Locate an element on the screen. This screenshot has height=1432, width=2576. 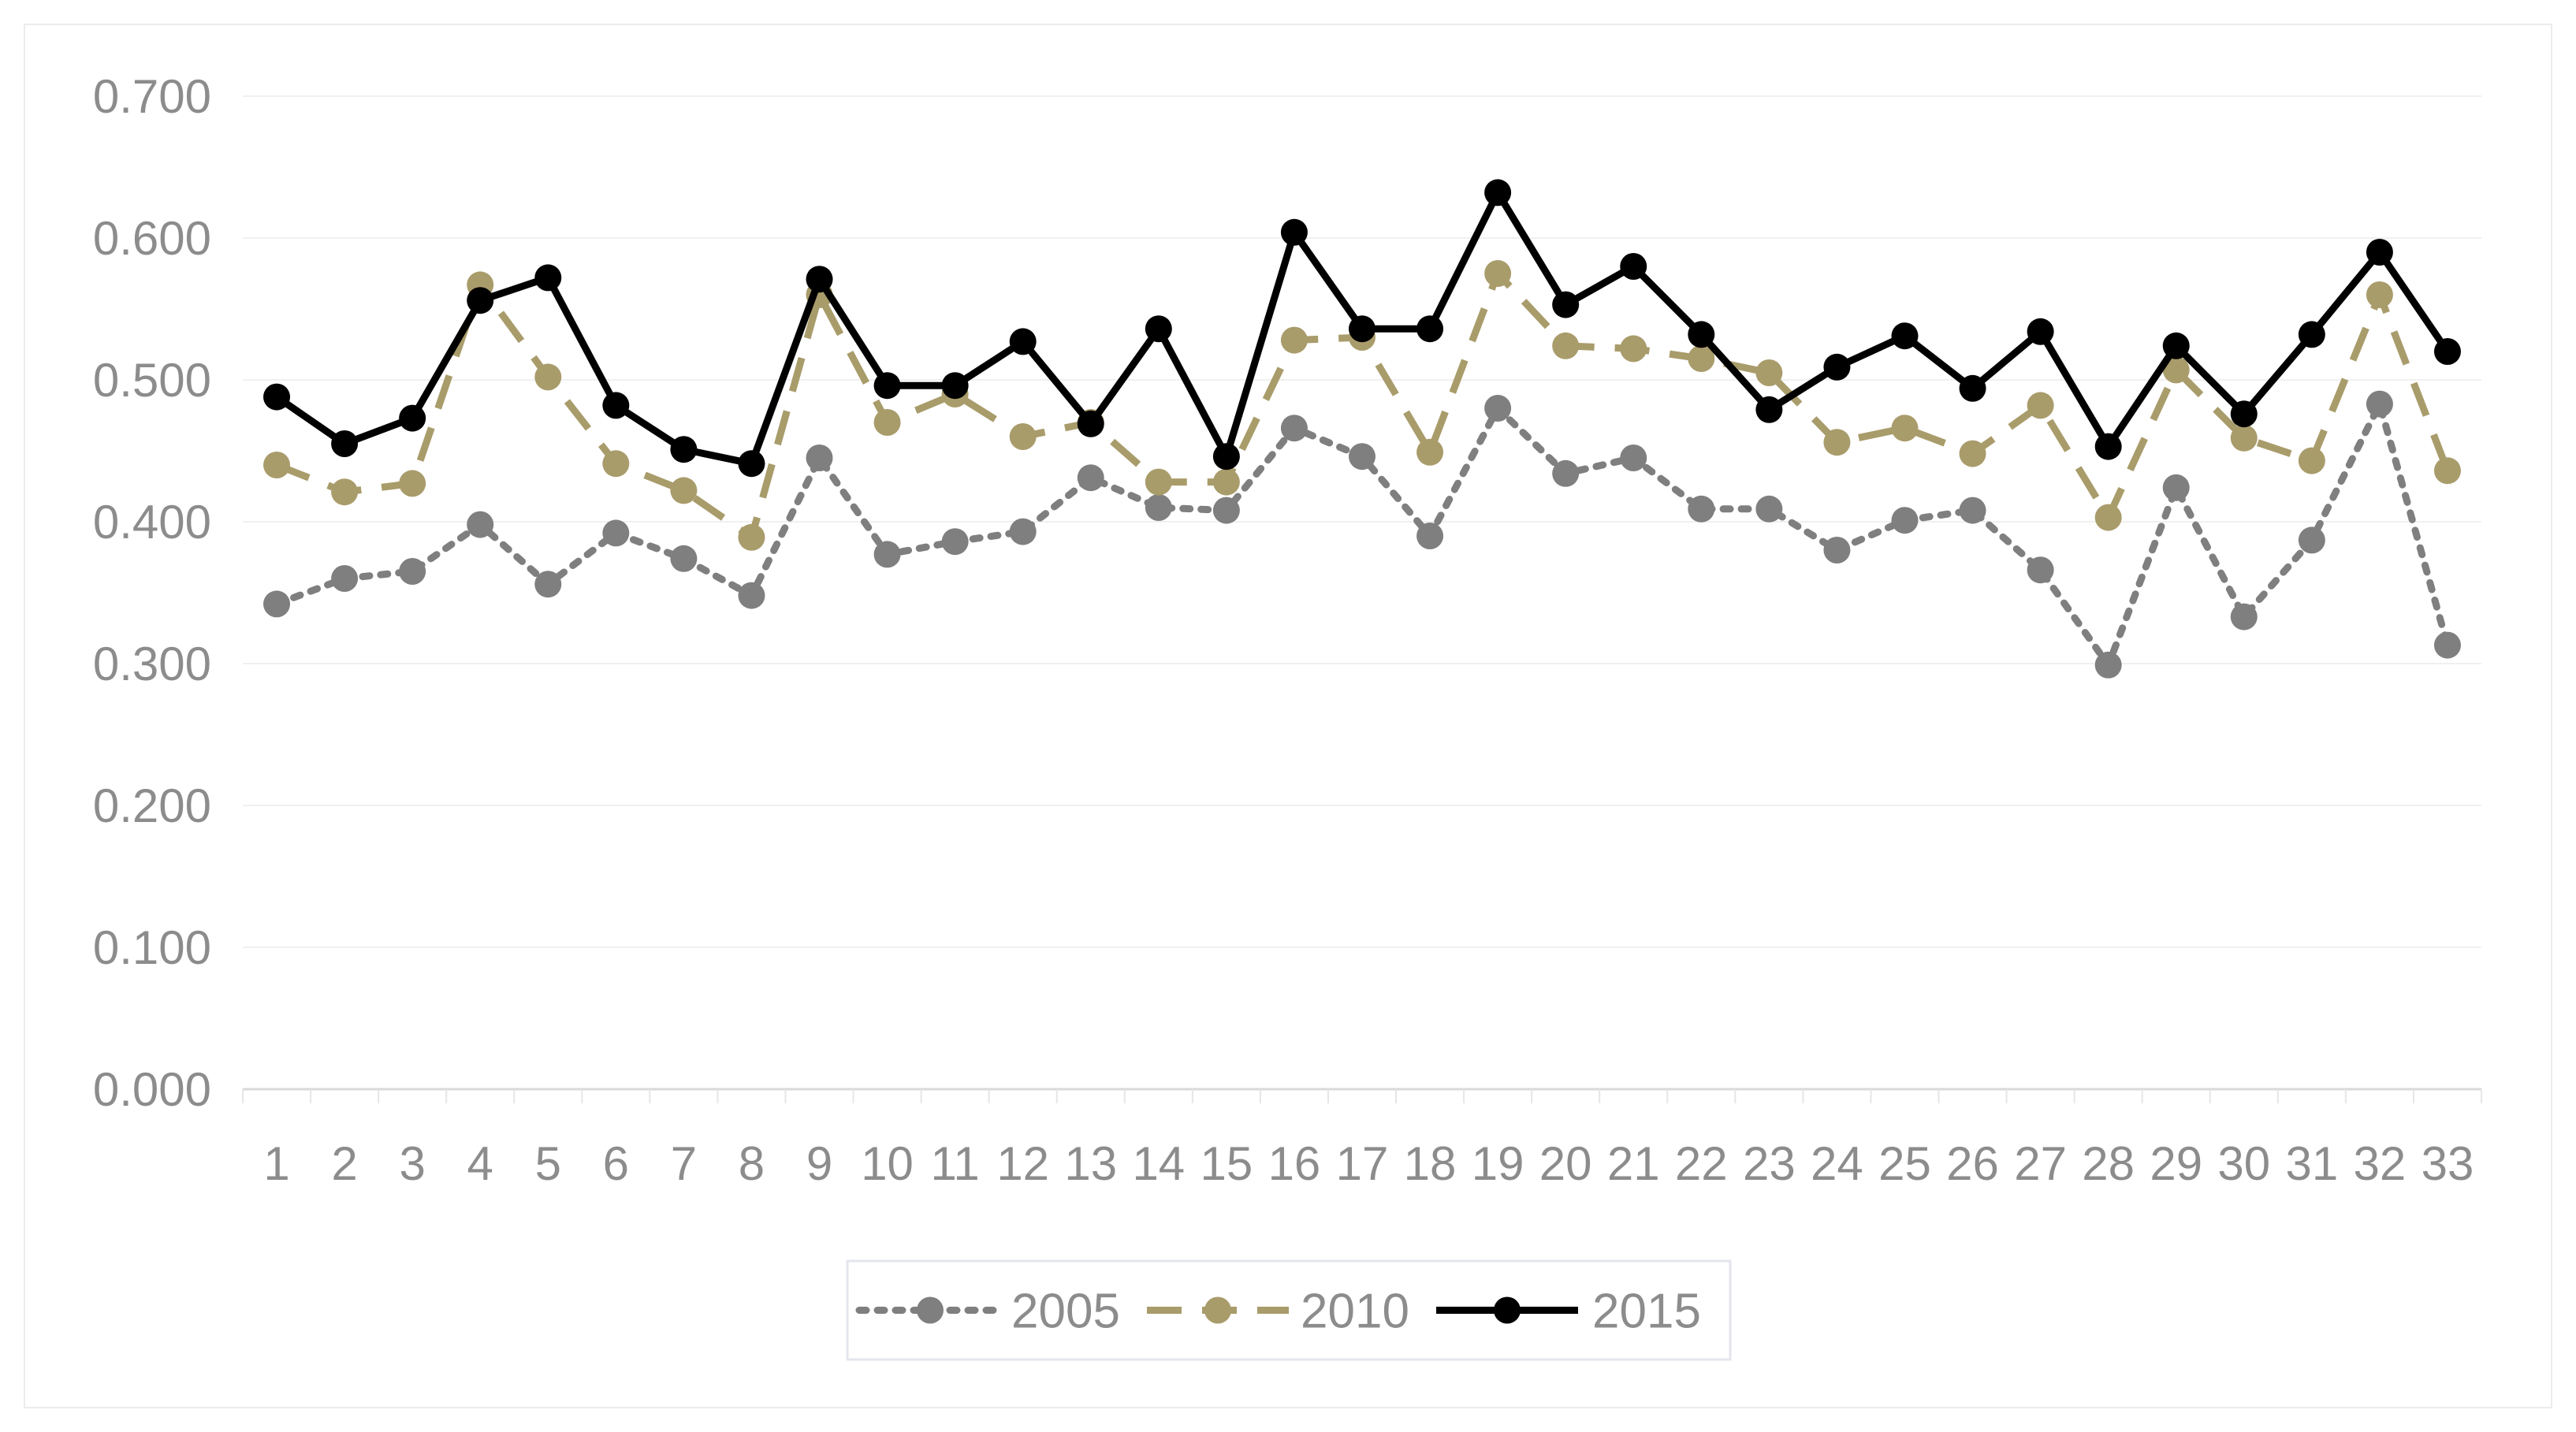
x-tick-label: 7 is located at coordinates (684, 1163).